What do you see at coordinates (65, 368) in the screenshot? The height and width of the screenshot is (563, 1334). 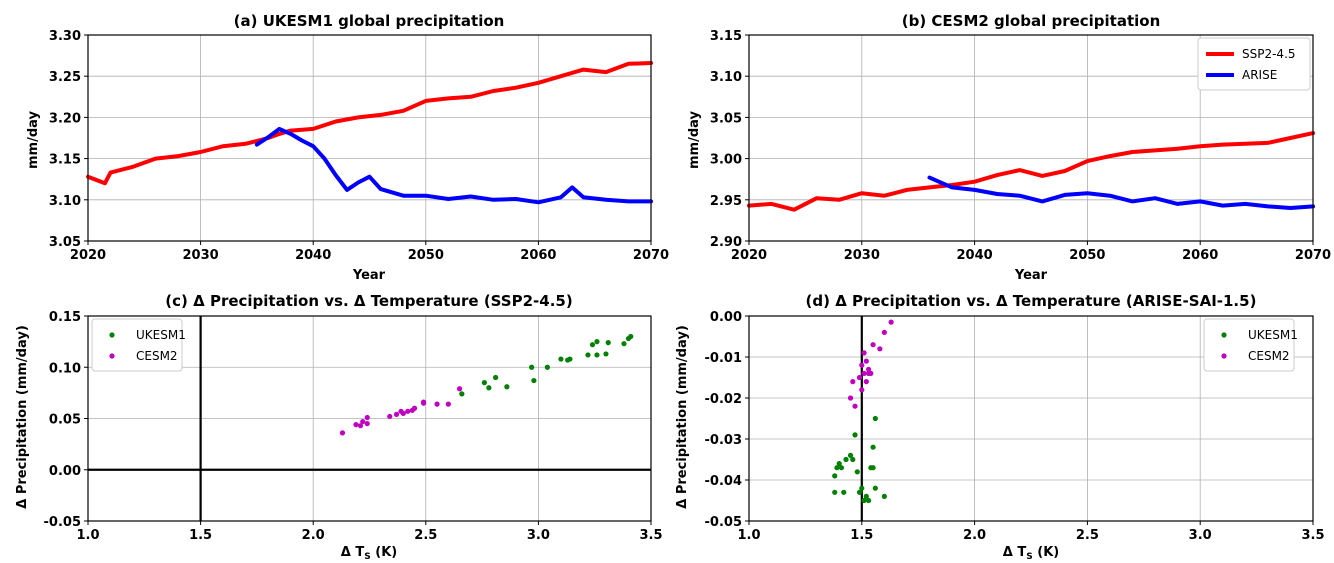 I see `y-tick-label: 0.10` at bounding box center [65, 368].